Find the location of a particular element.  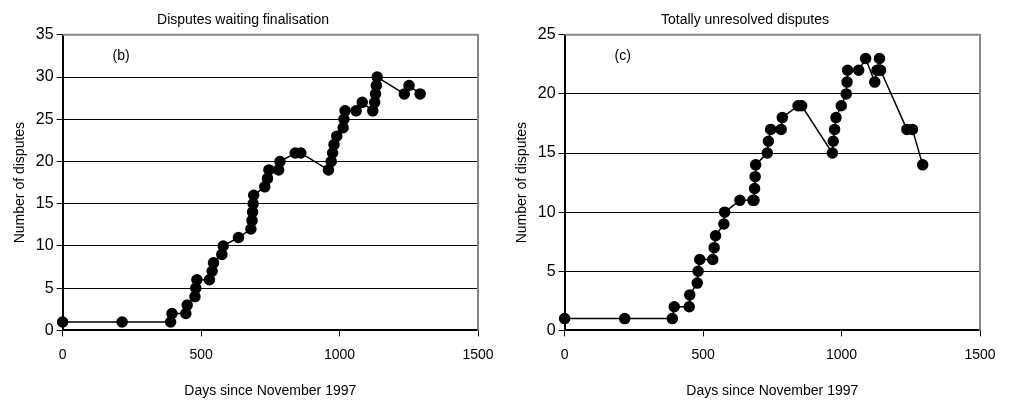

chart-title: Disputes waiting finalisation is located at coordinates (243, 19).